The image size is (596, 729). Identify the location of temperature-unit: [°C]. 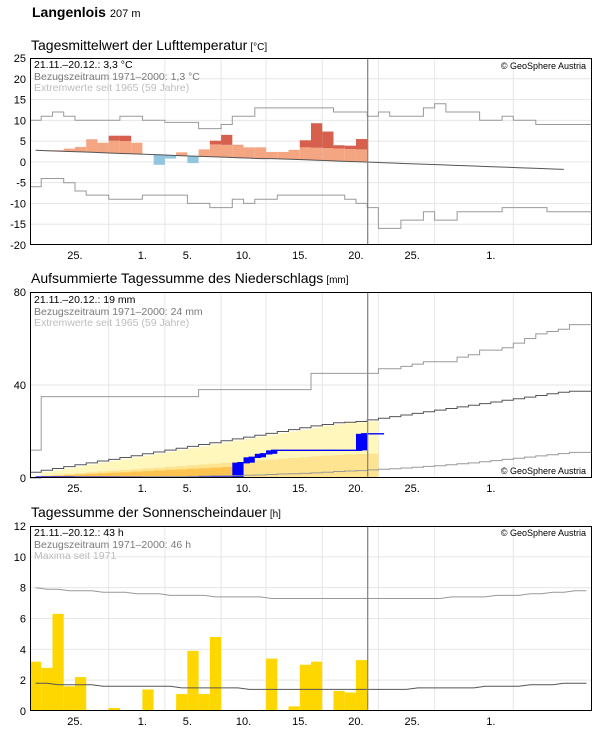
(259, 47).